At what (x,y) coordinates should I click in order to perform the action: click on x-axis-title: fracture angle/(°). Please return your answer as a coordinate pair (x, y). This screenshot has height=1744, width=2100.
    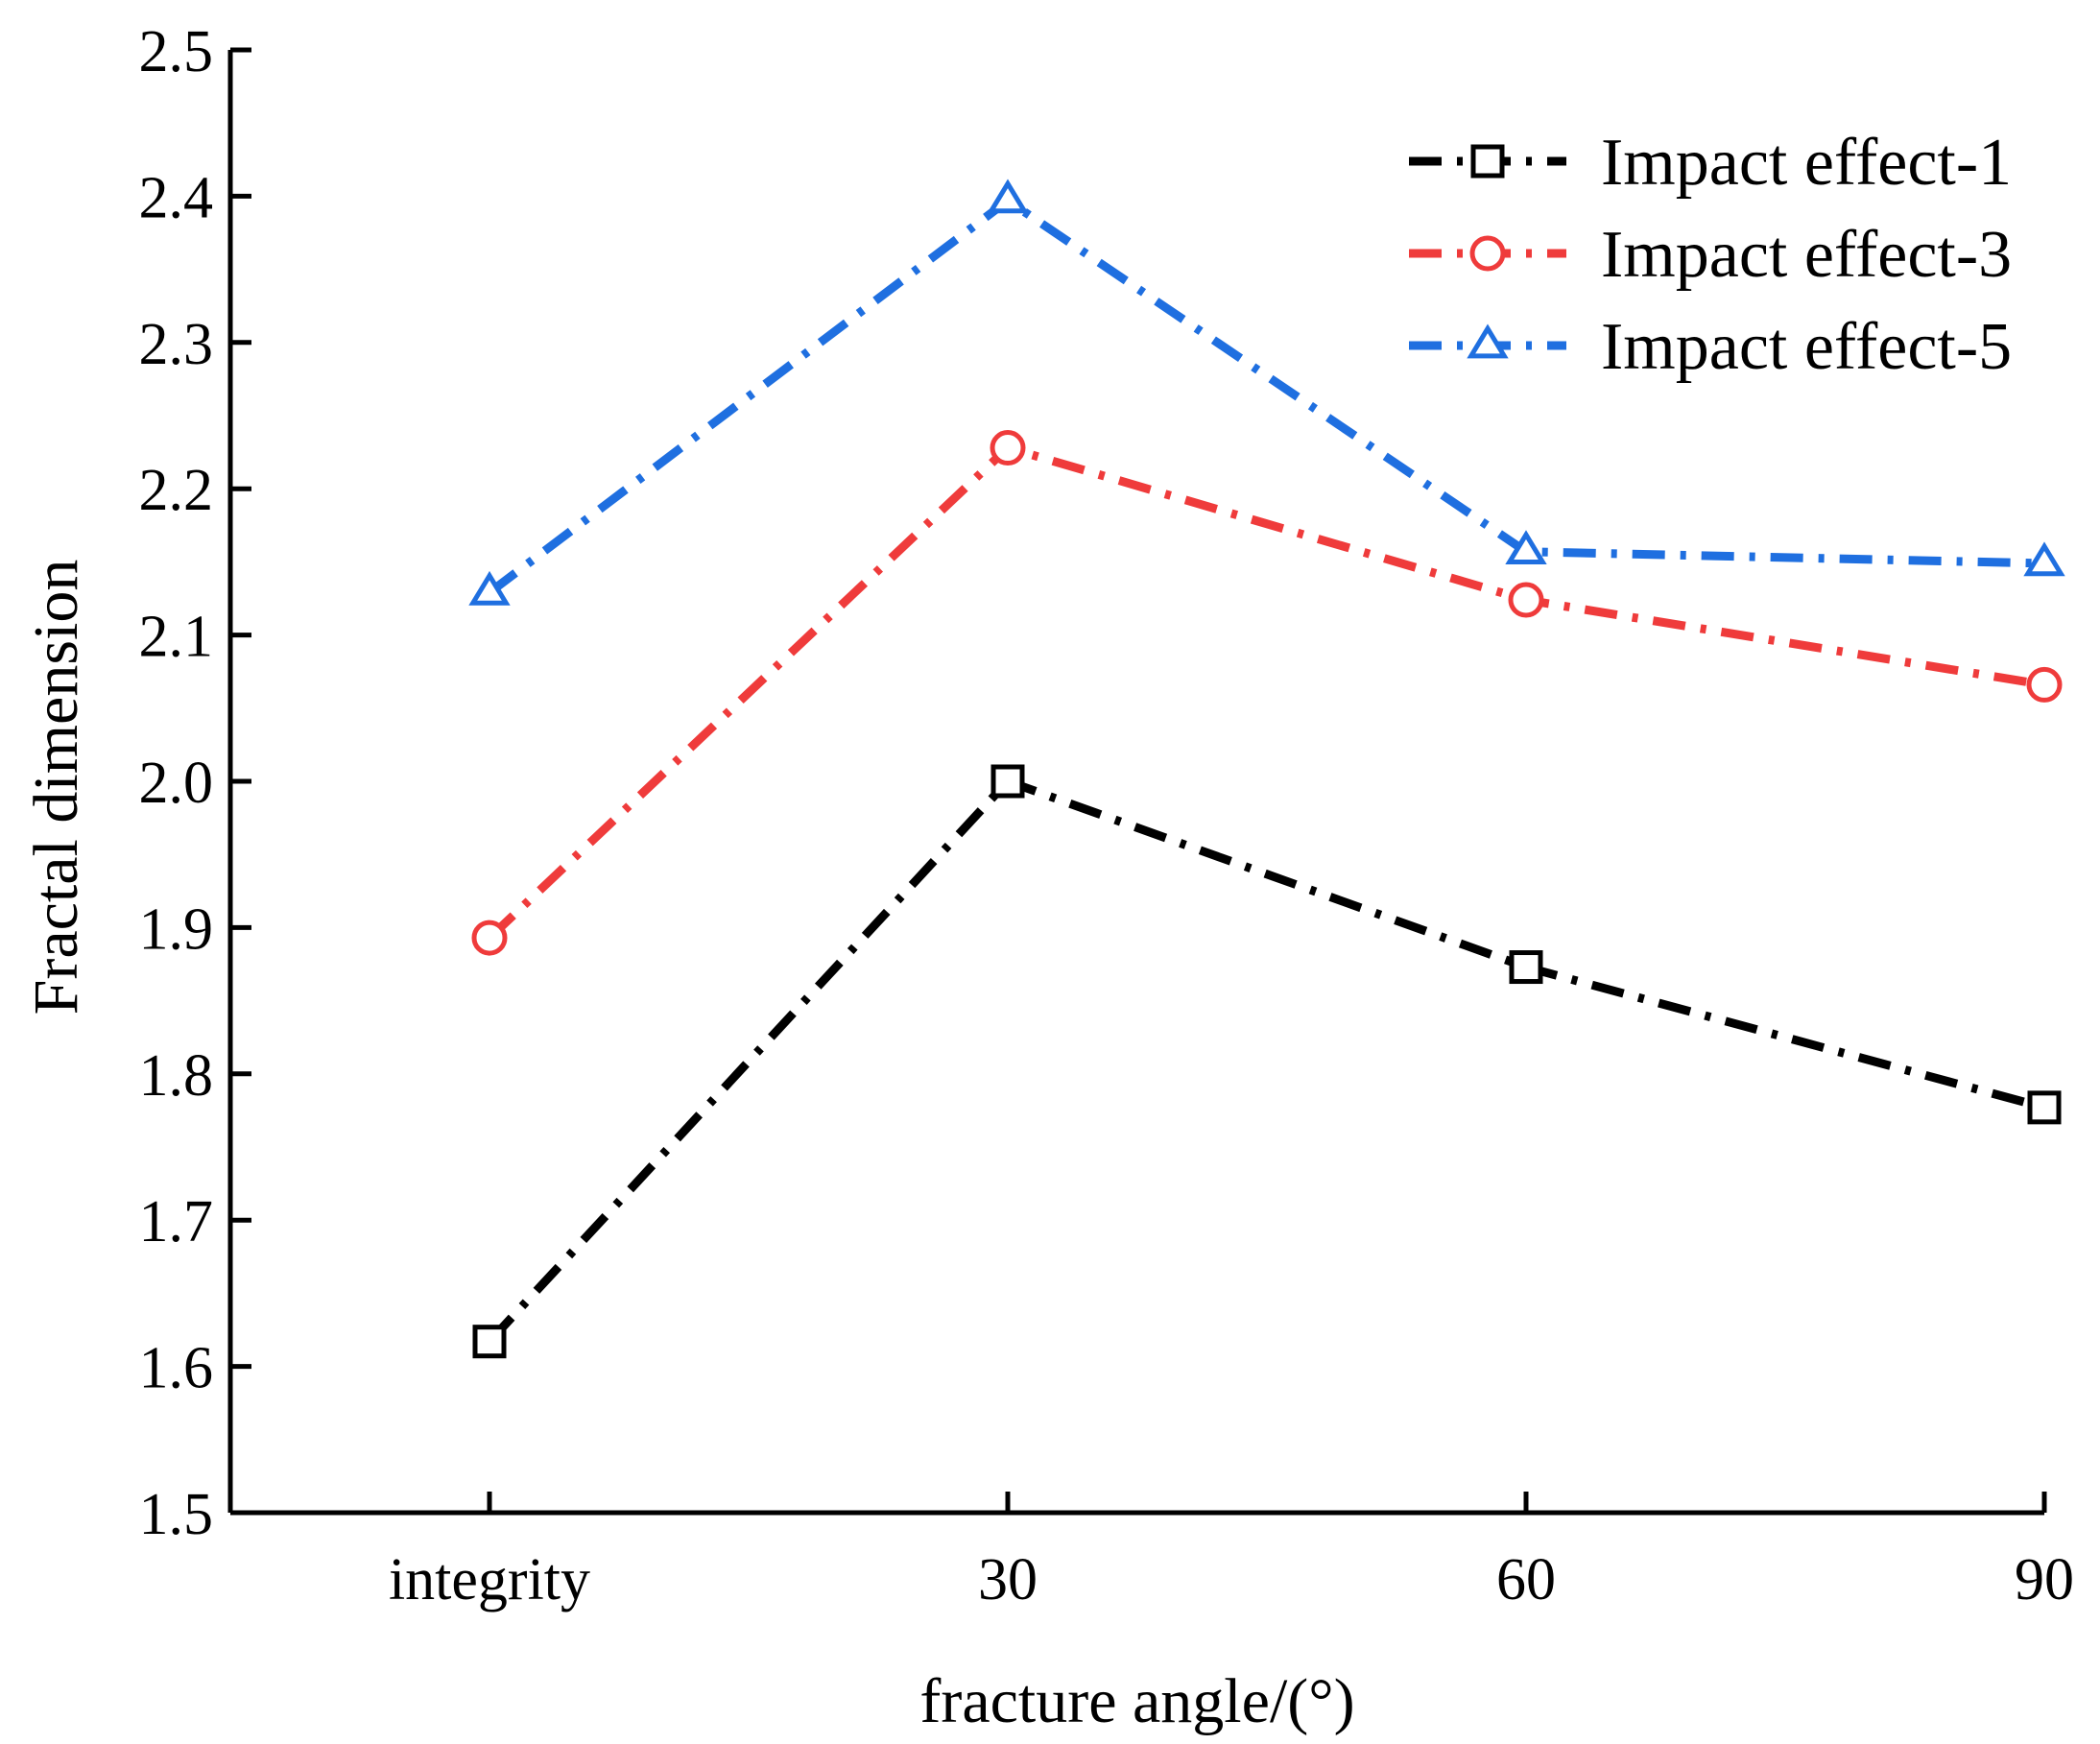
    Looking at the image, I should click on (1136, 1701).